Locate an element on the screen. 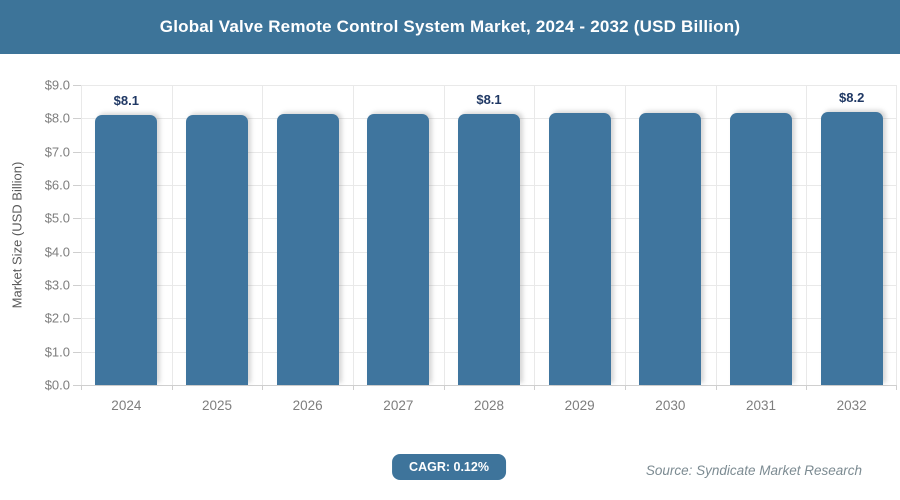 Image resolution: width=900 pixels, height=500 pixels. cagr-badge: CAGR: 0.12% is located at coordinates (449, 467).